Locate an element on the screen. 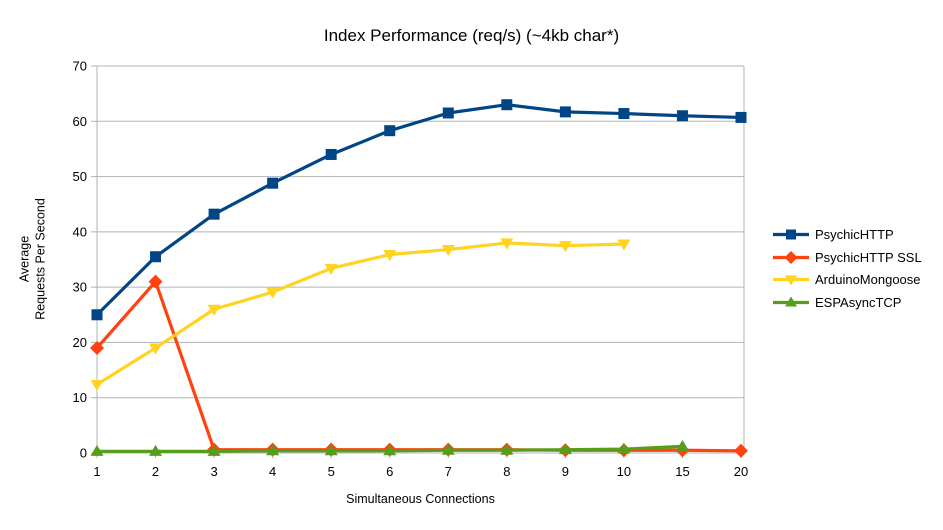 The image size is (943, 530). x-tick-label: 20 is located at coordinates (741, 471).